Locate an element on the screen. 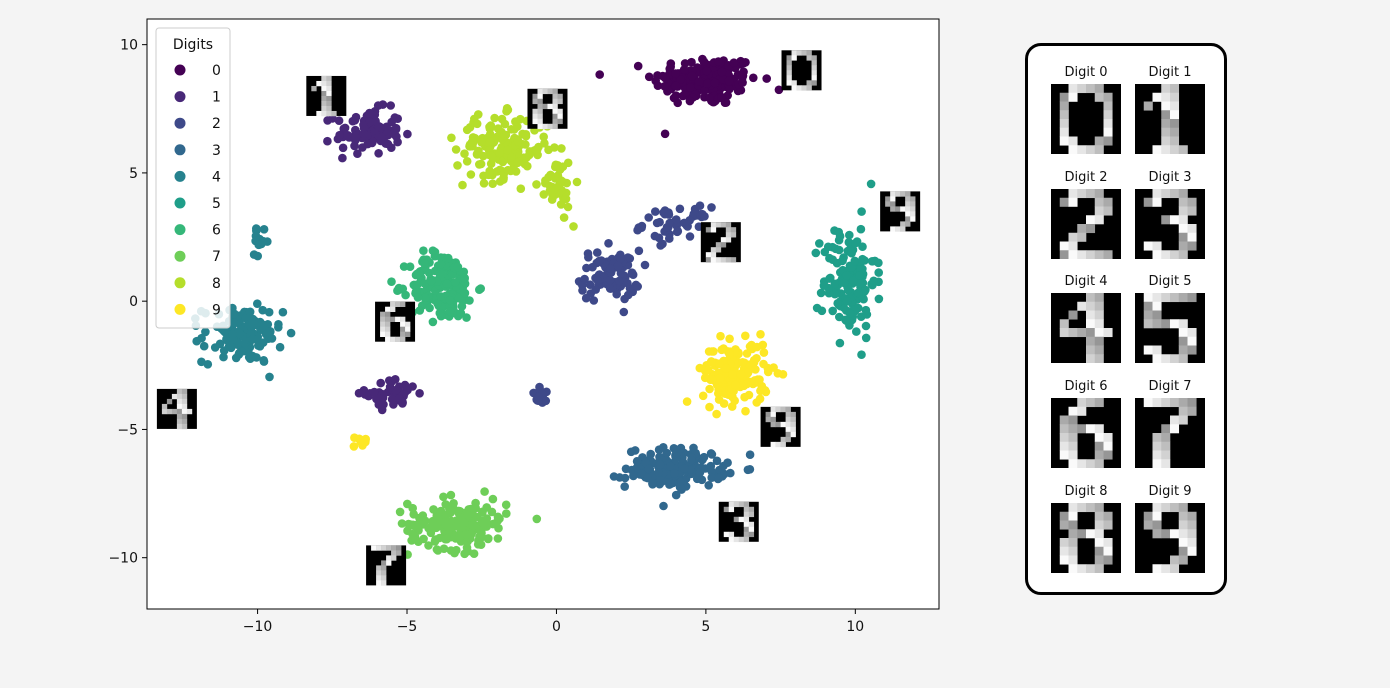 The width and height of the screenshot is (1390, 688). thumbnail-digit-0: Digit 0 is located at coordinates (1086, 115).